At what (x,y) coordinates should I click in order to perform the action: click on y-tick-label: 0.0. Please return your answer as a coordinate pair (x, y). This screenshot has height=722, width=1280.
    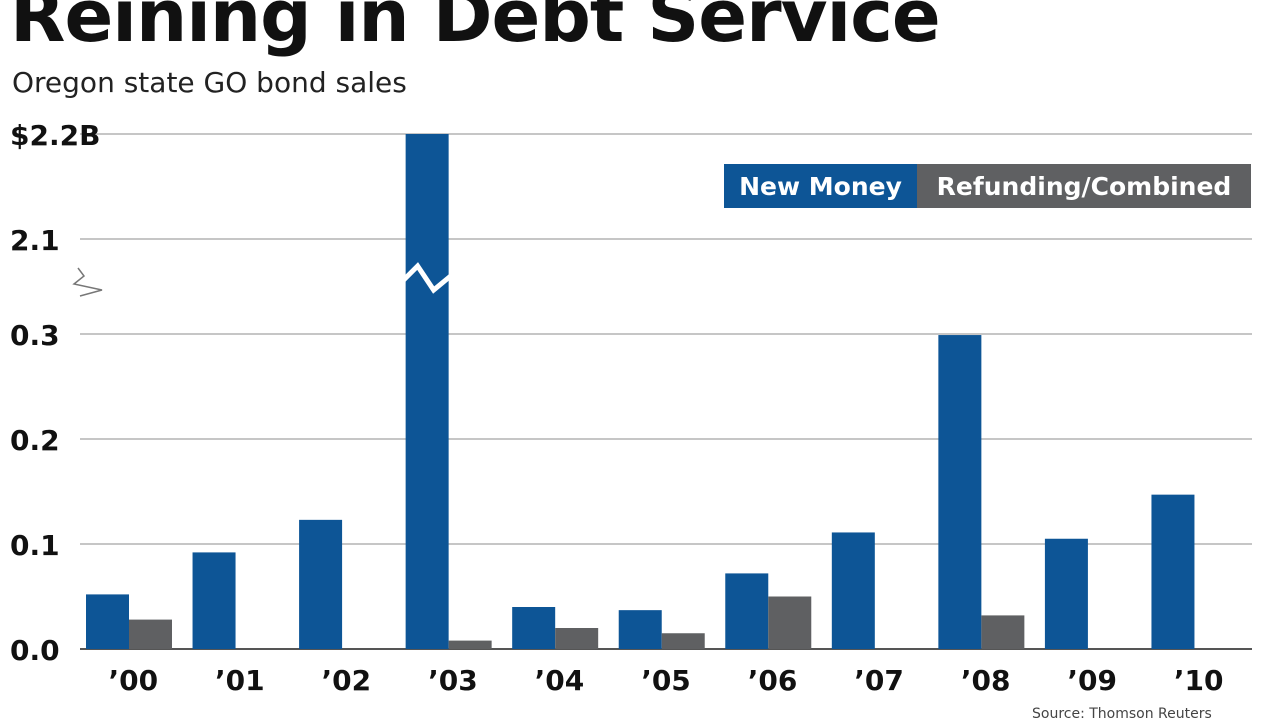
    Looking at the image, I should click on (35, 650).